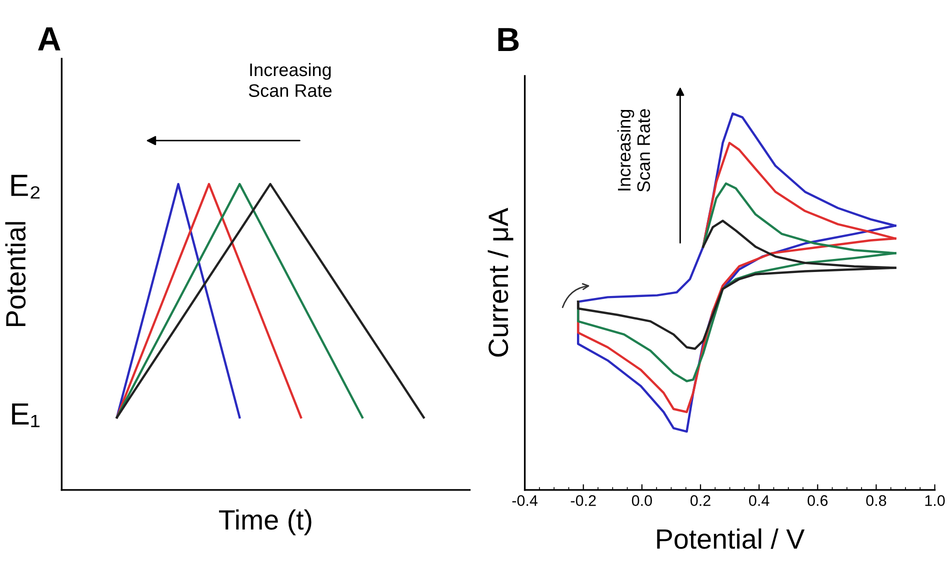 The image size is (949, 575). Describe the element at coordinates (25, 186) in the screenshot. I see `text: E₂` at that location.